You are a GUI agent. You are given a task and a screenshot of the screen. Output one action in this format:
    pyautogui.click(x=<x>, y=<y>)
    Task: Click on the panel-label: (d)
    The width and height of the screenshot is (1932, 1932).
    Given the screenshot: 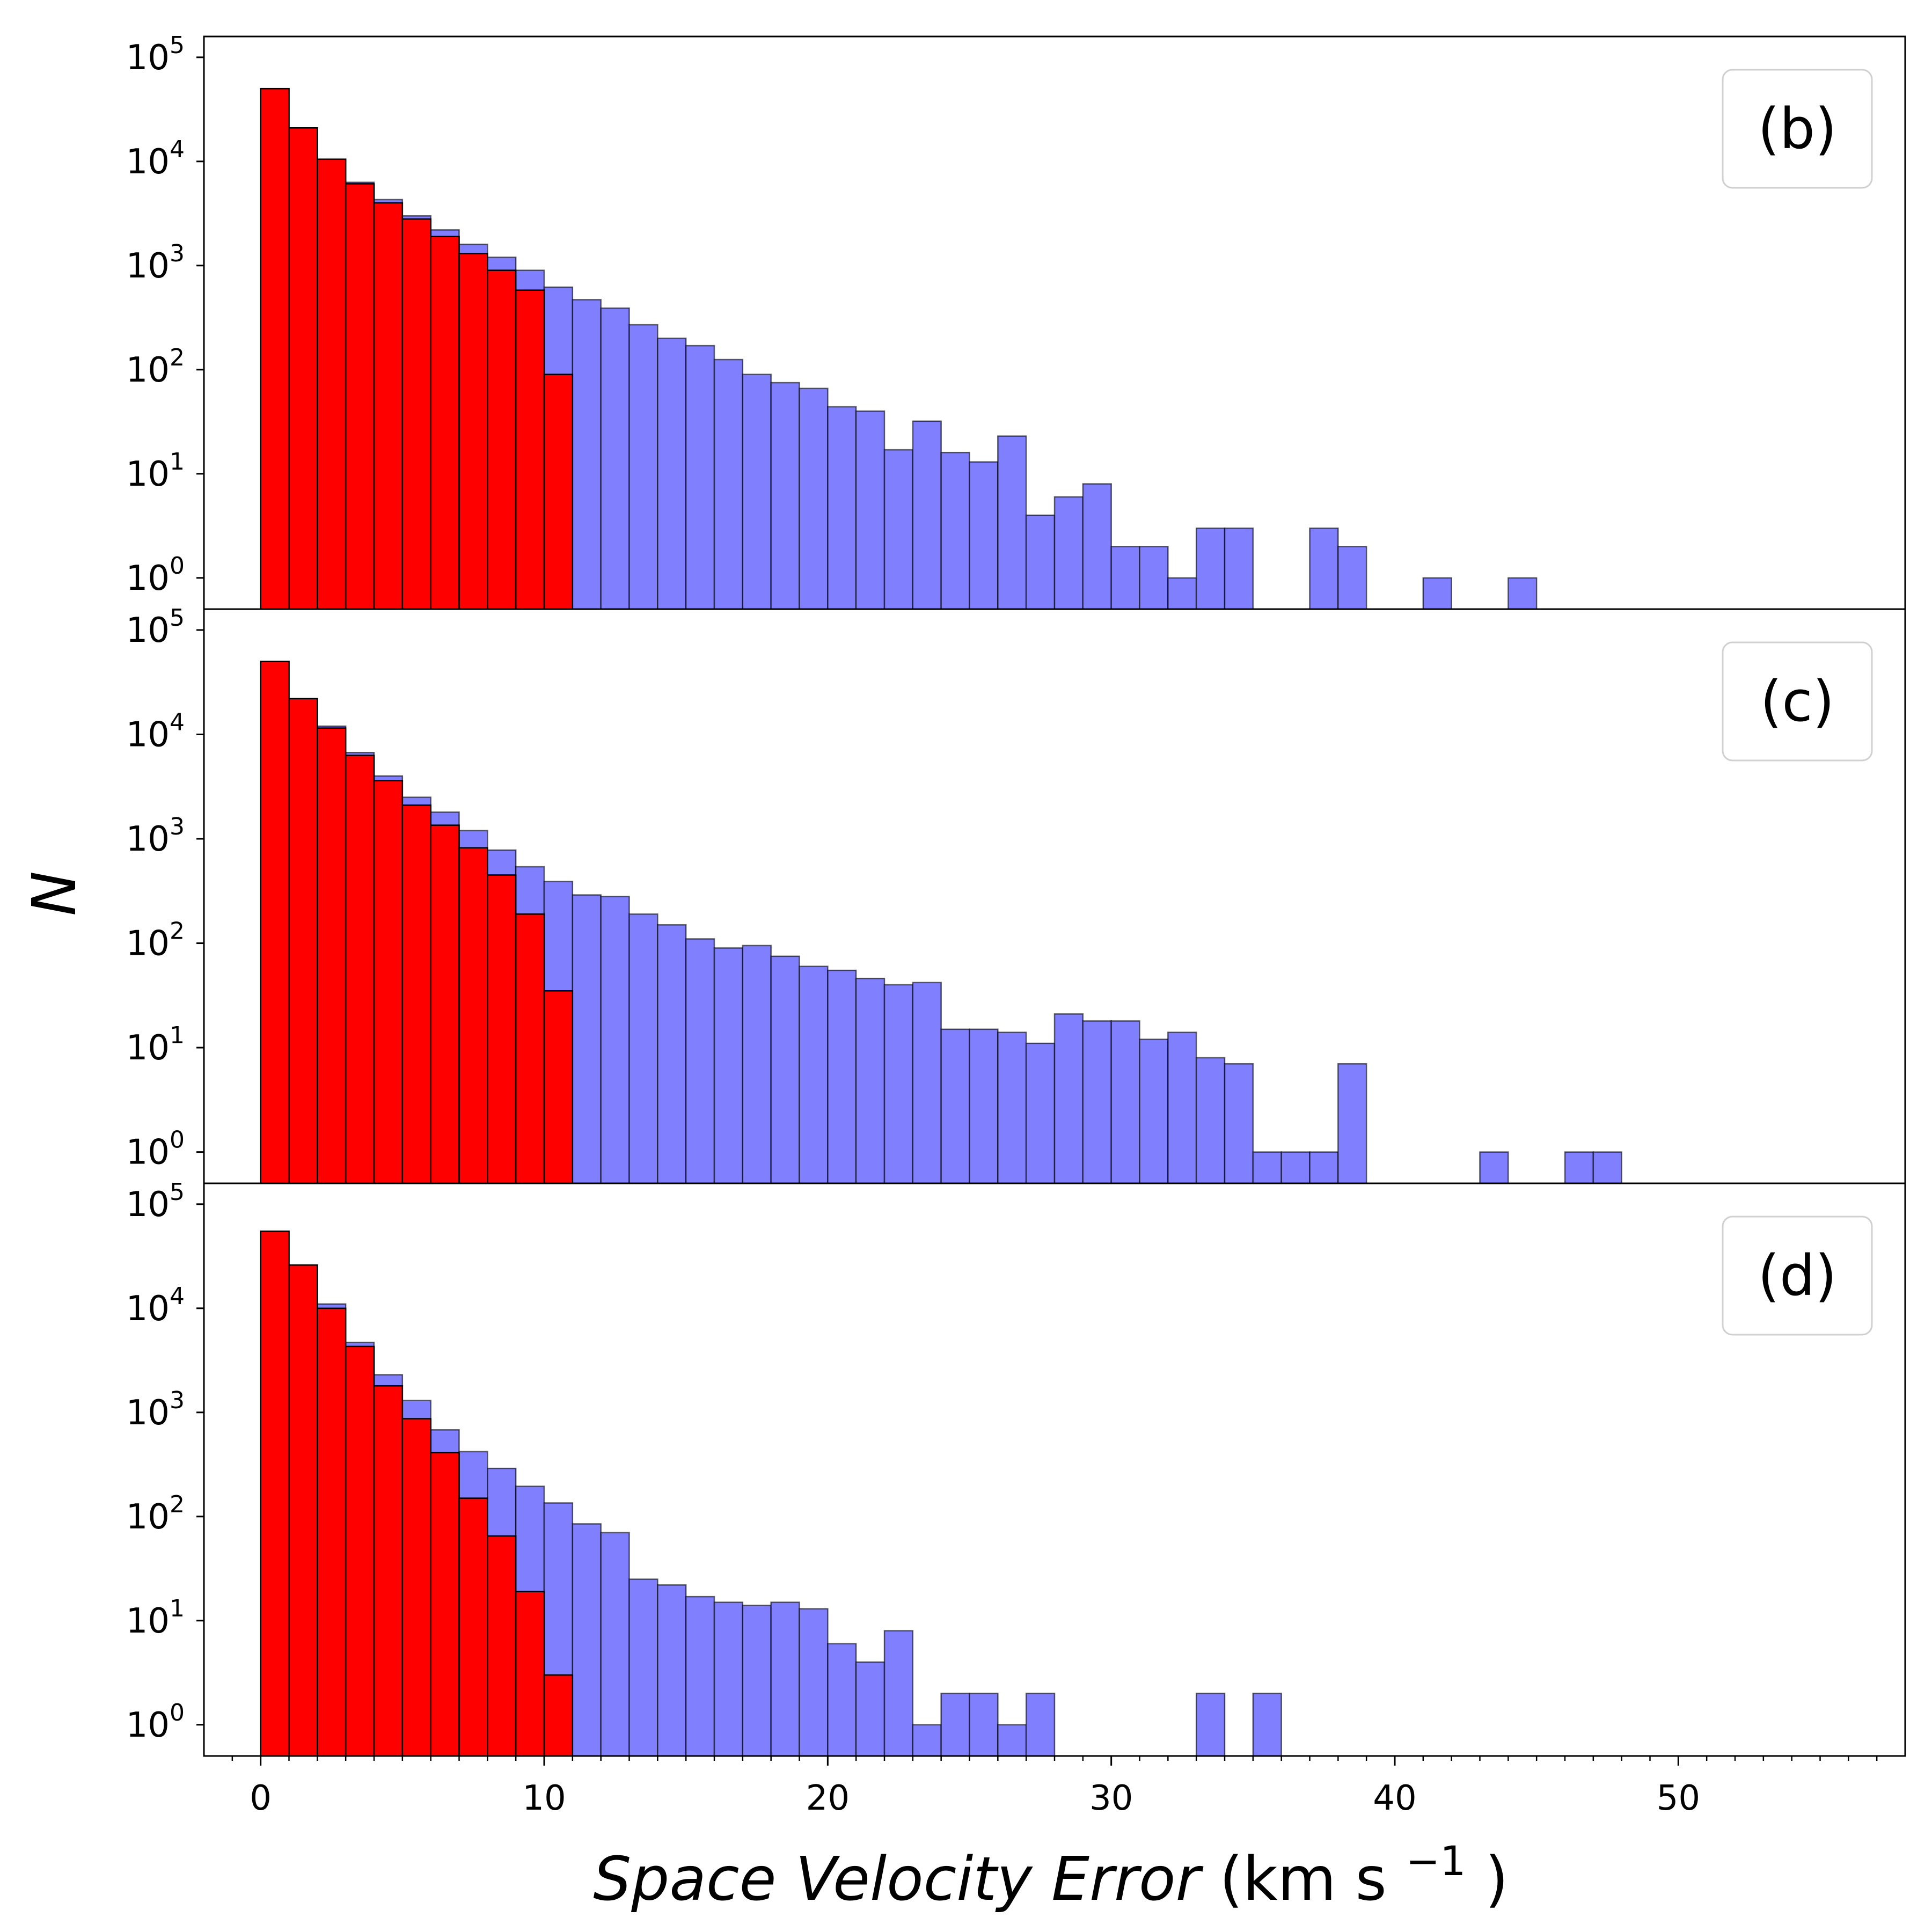 What is the action you would take?
    pyautogui.click(x=1797, y=1275)
    